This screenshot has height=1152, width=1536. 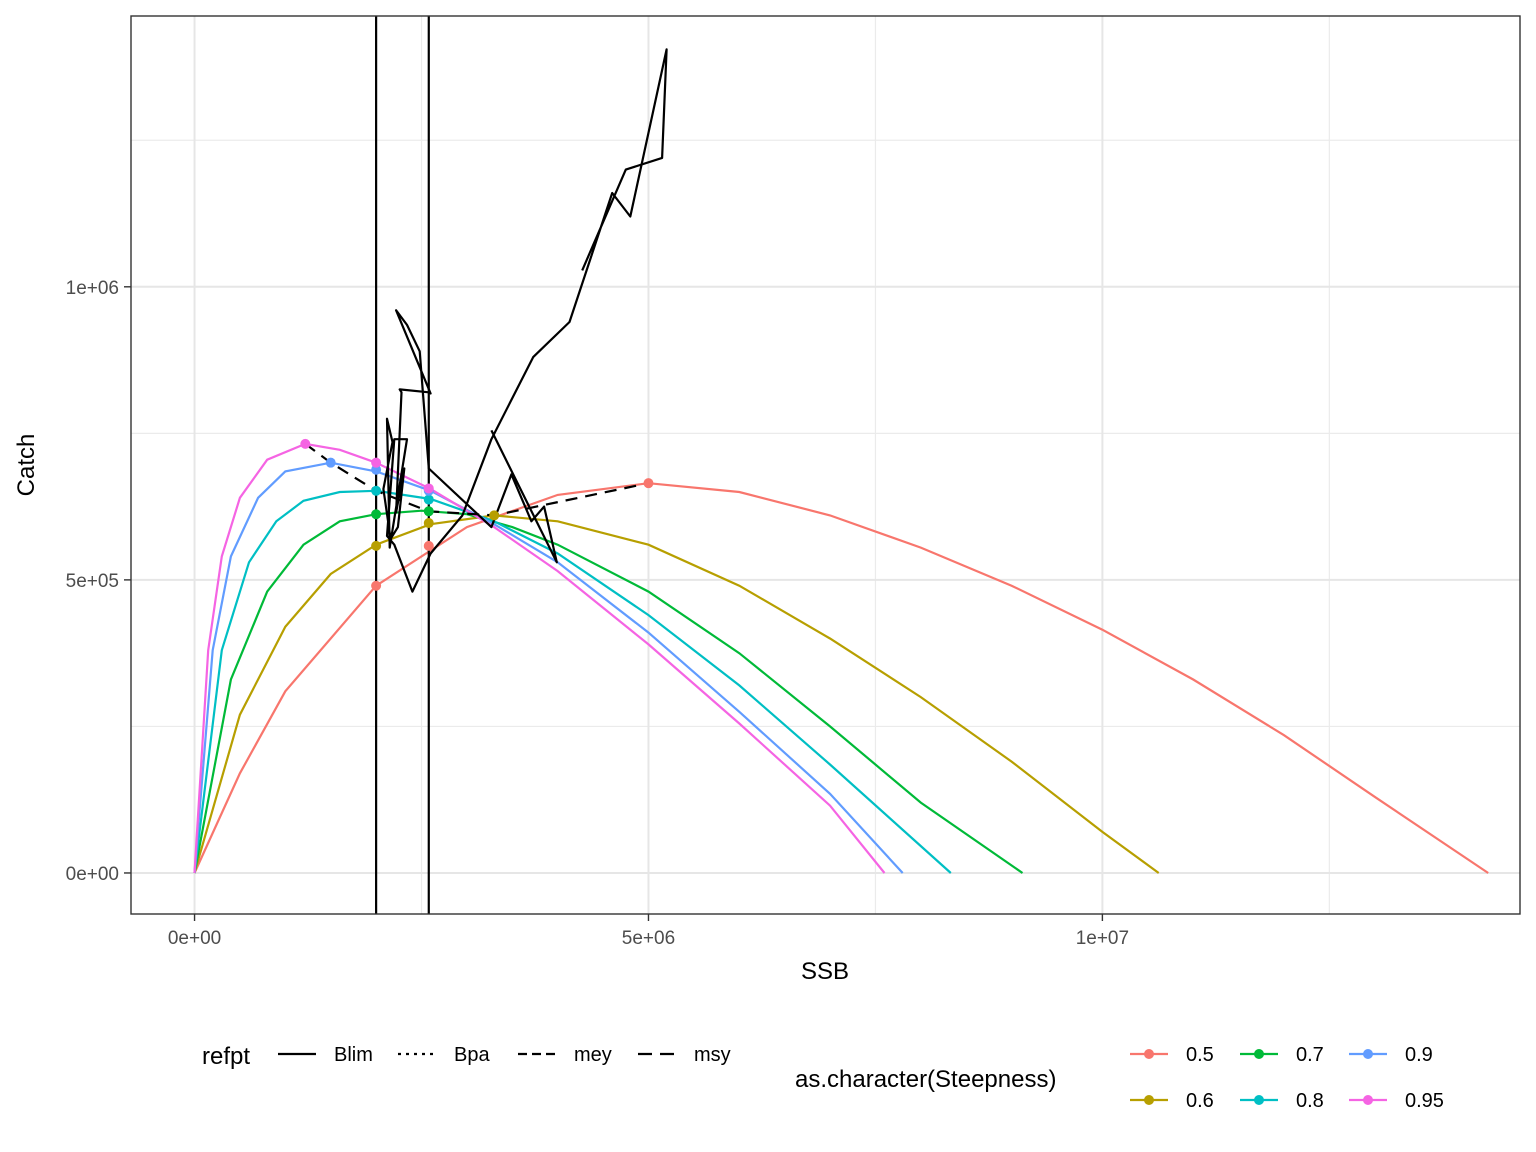 I want to click on legend-refpt-label: mey, so click(x=593, y=1055).